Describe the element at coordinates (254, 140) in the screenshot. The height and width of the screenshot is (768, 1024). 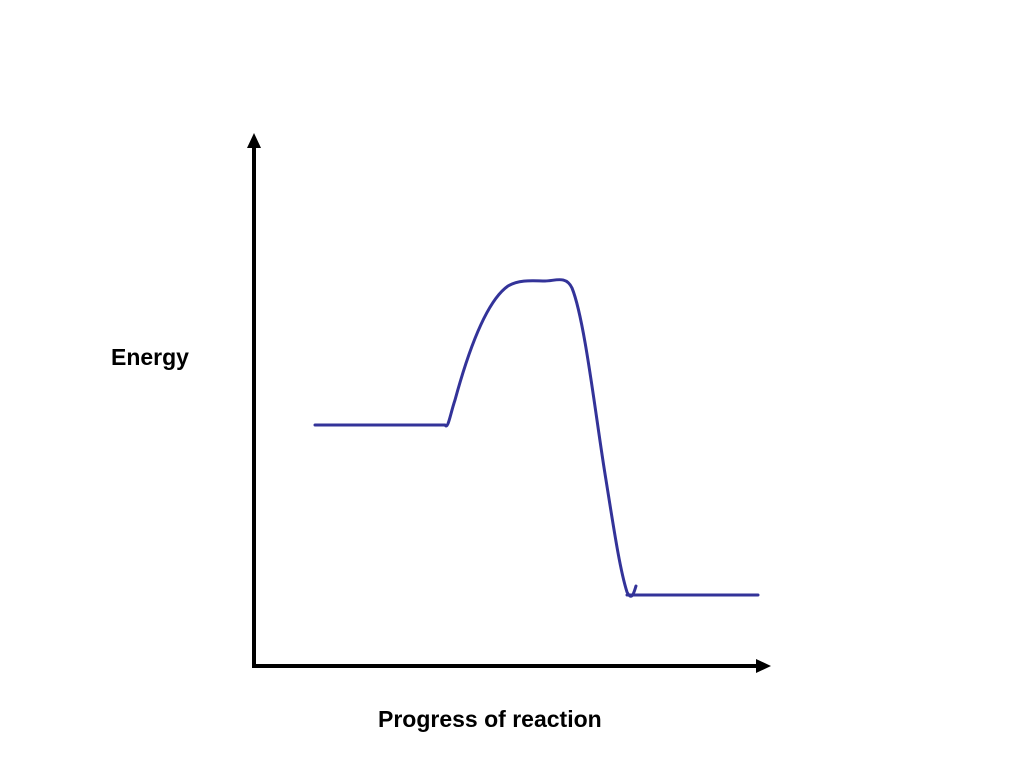
I see `y-axis-arrowhead` at that location.